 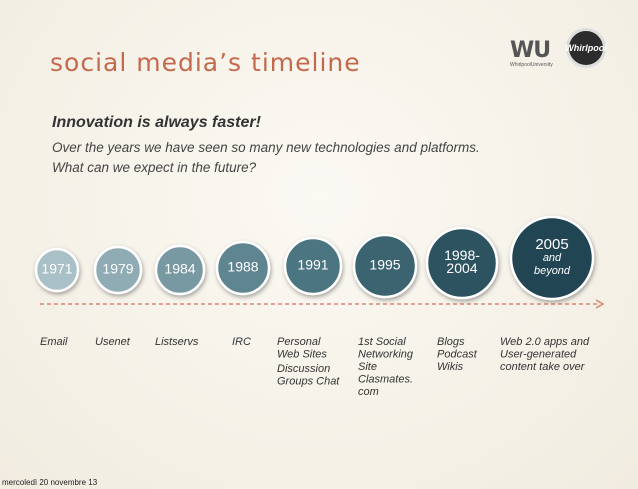 I want to click on event-label: Networking, so click(x=386, y=355).